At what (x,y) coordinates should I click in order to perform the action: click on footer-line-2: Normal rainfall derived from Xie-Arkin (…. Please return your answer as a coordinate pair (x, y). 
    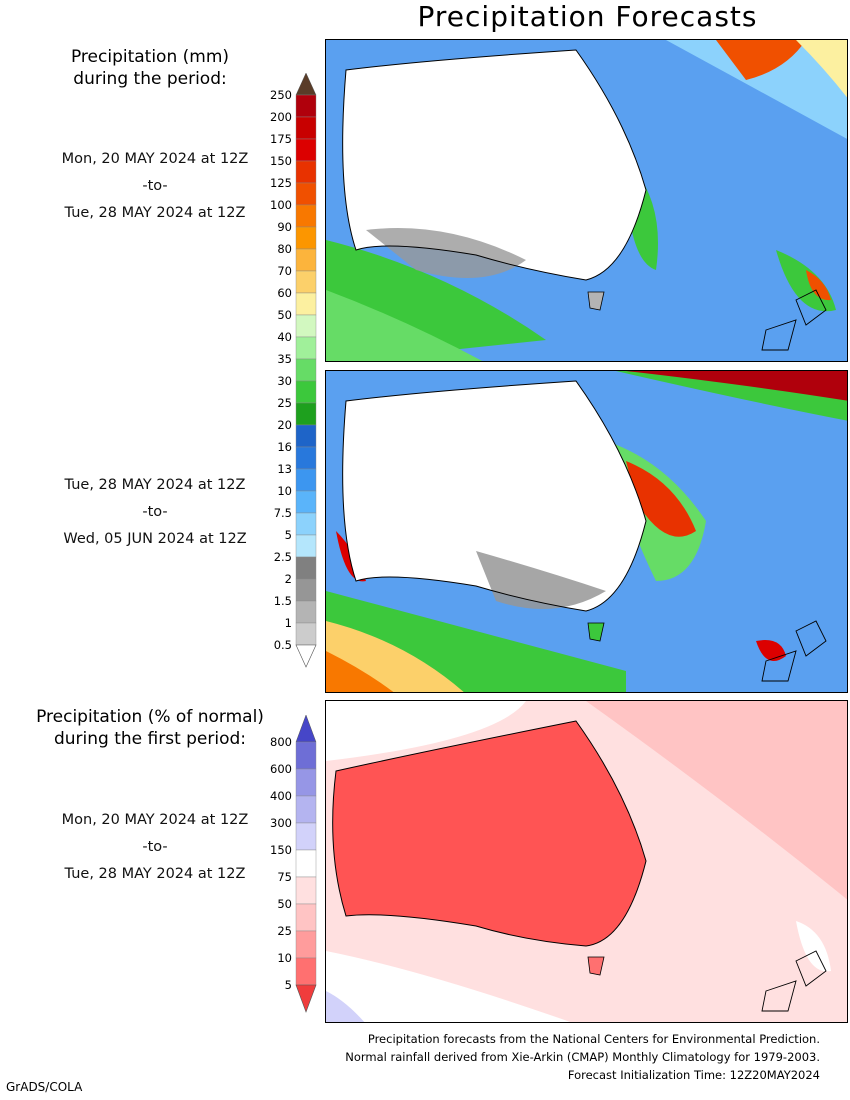
    Looking at the image, I should click on (582, 1057).